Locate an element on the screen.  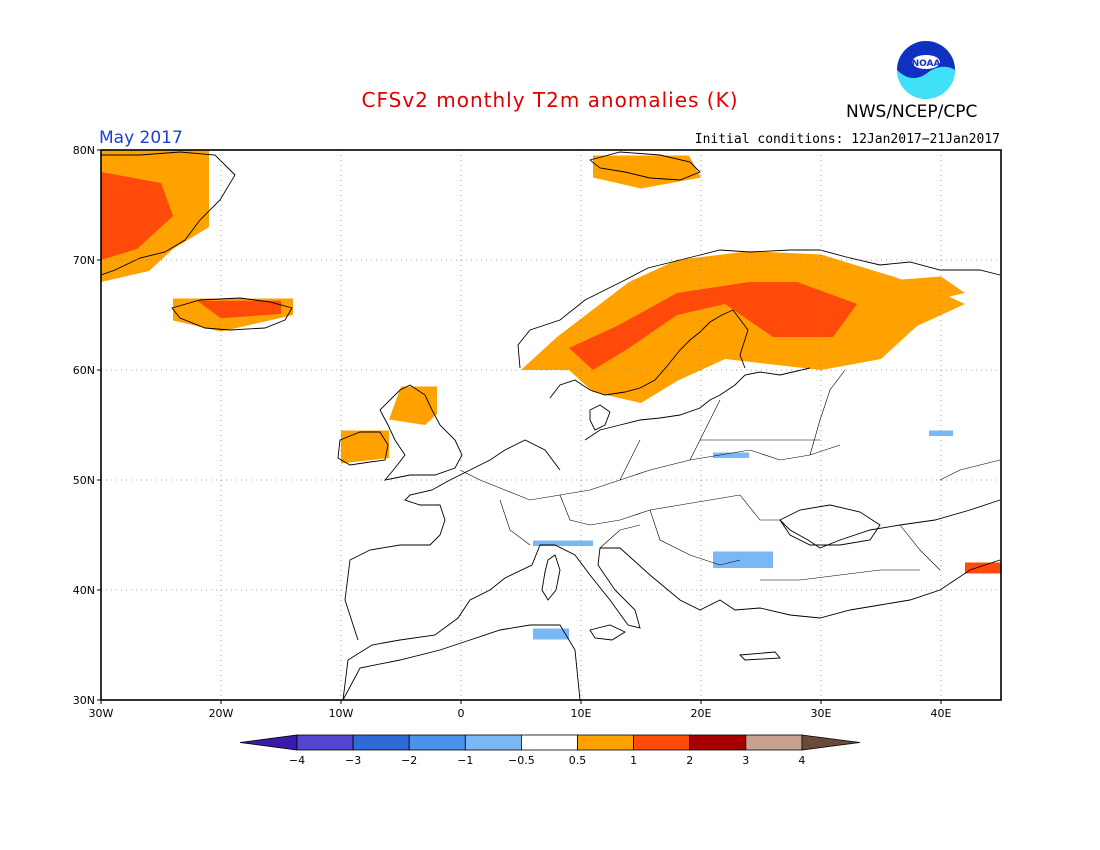
coastline-scandinavia is located at coordinates (759, 340).